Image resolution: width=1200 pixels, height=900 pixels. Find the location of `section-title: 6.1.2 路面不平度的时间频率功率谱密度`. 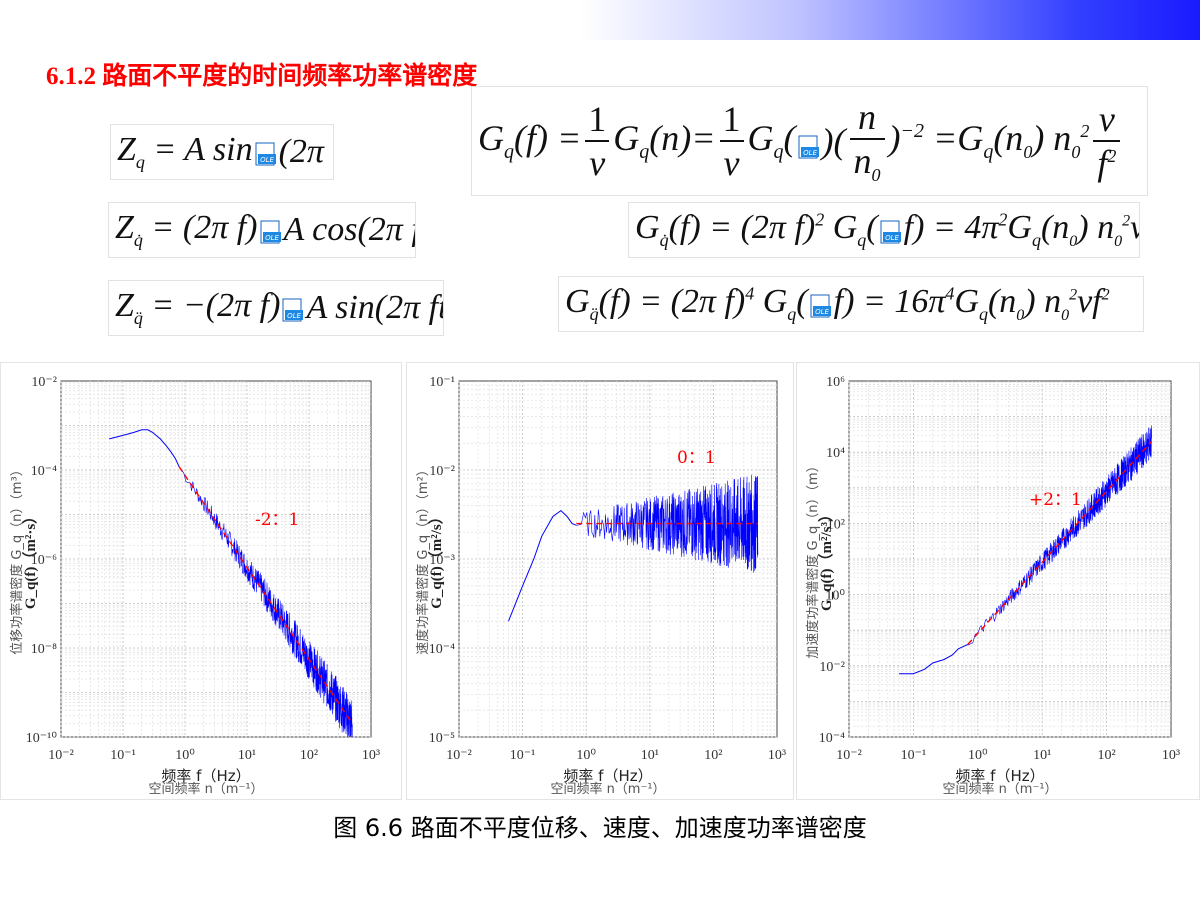

section-title: 6.1.2 路面不平度的时间频率功率谱密度 is located at coordinates (262, 76).